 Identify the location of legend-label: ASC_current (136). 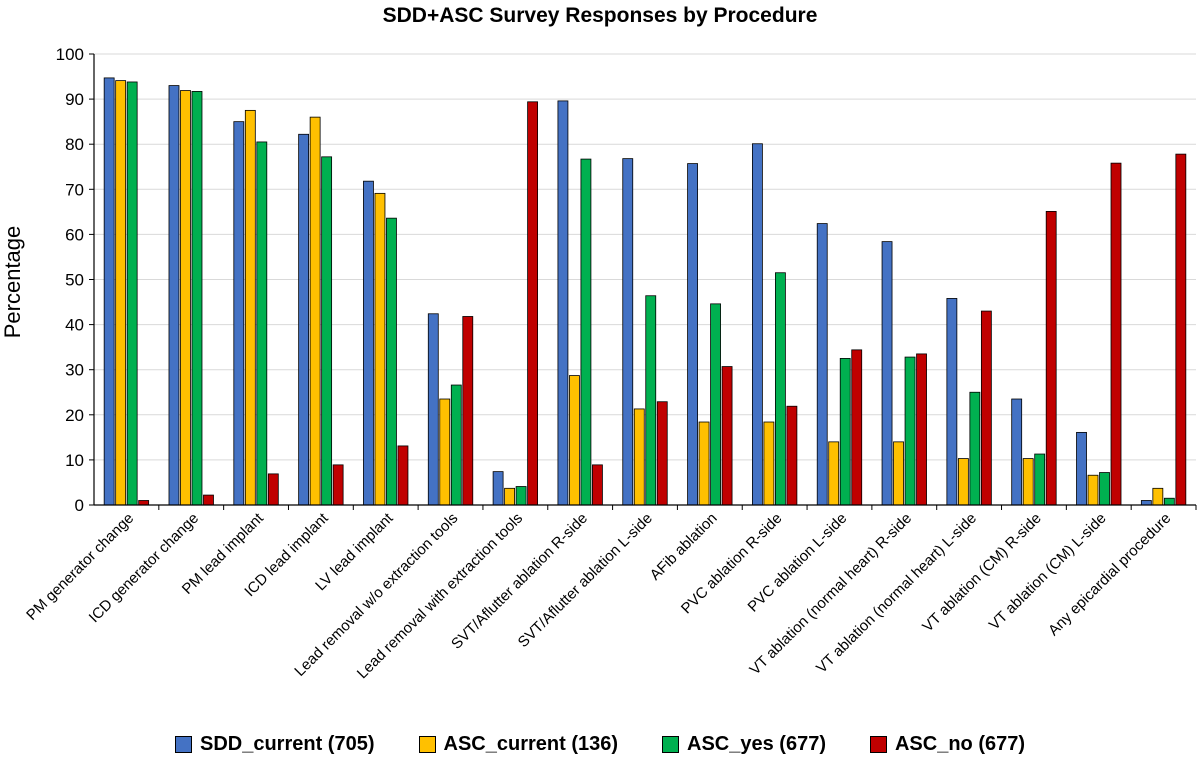
(531, 744).